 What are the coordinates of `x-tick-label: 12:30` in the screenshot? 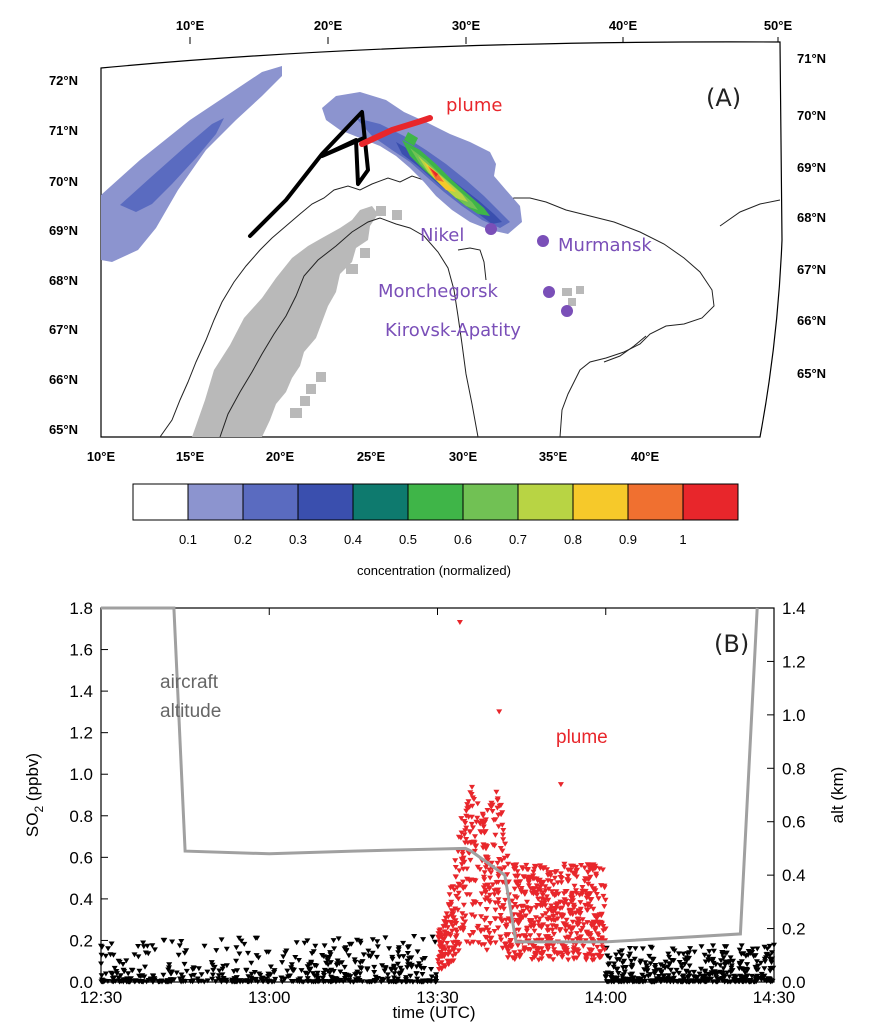 It's located at (101, 997).